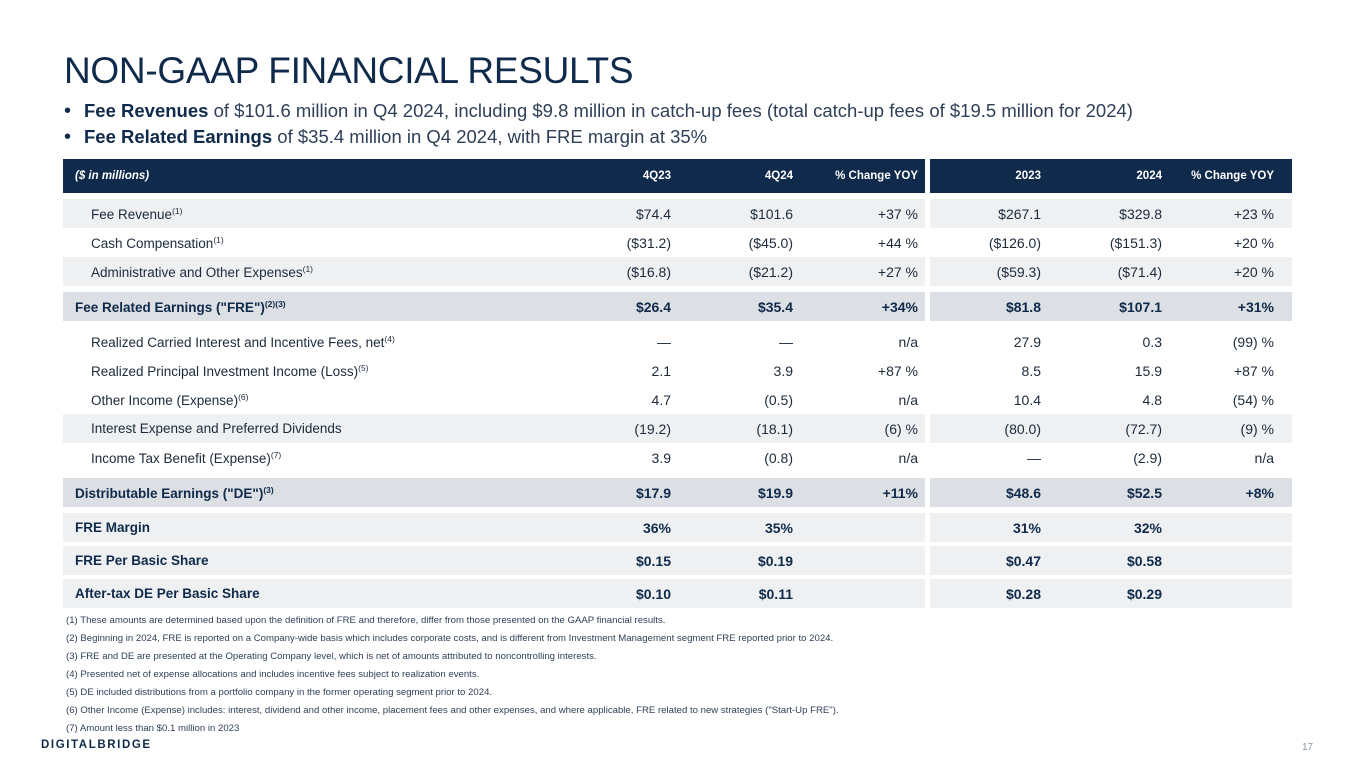 Image resolution: width=1365 pixels, height=768 pixels. I want to click on cell-value: (9) %, so click(1257, 428).